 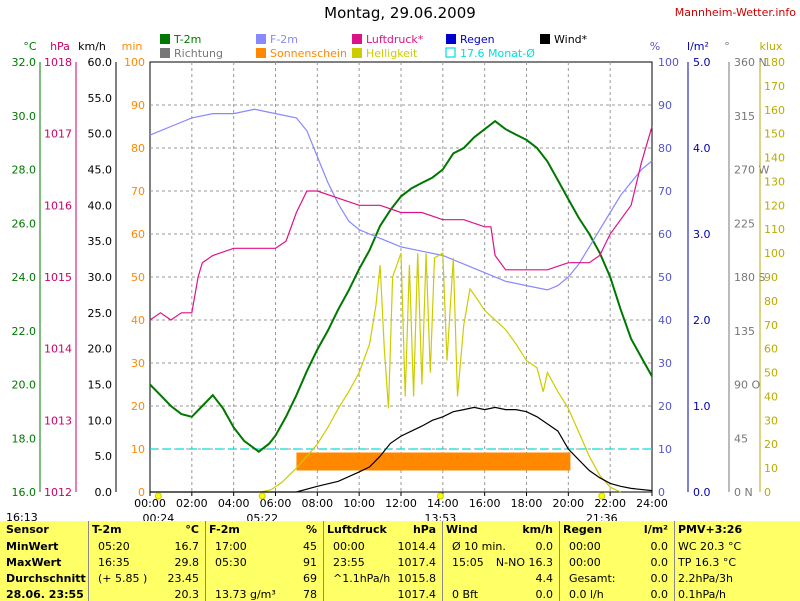 I want to click on table-cell: hPa, so click(x=424, y=529).